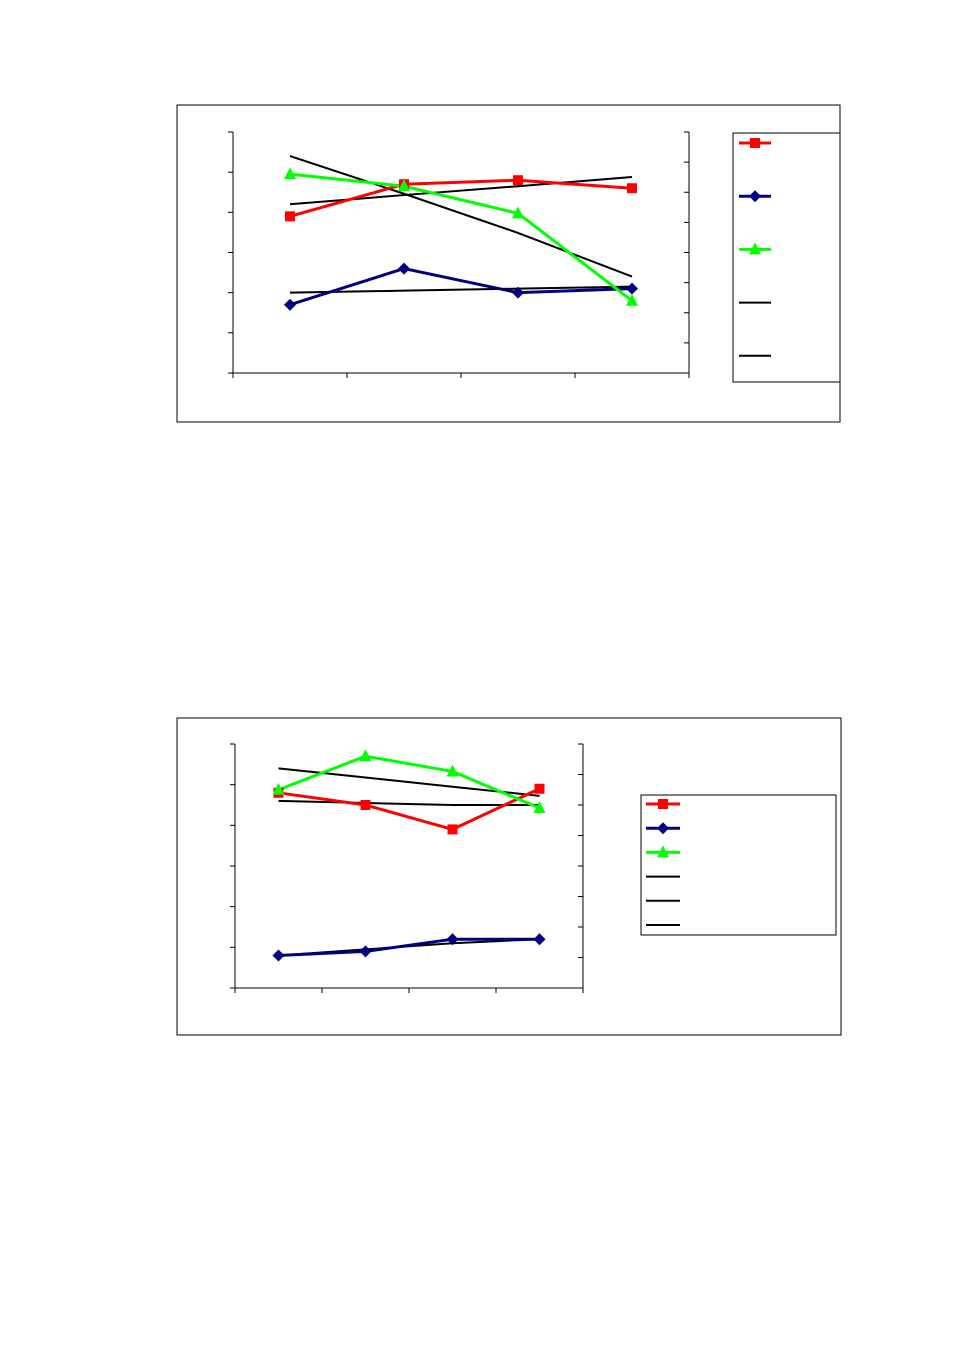 The height and width of the screenshot is (1350, 954). I want to click on chart-2-ticks, so click(407, 868).